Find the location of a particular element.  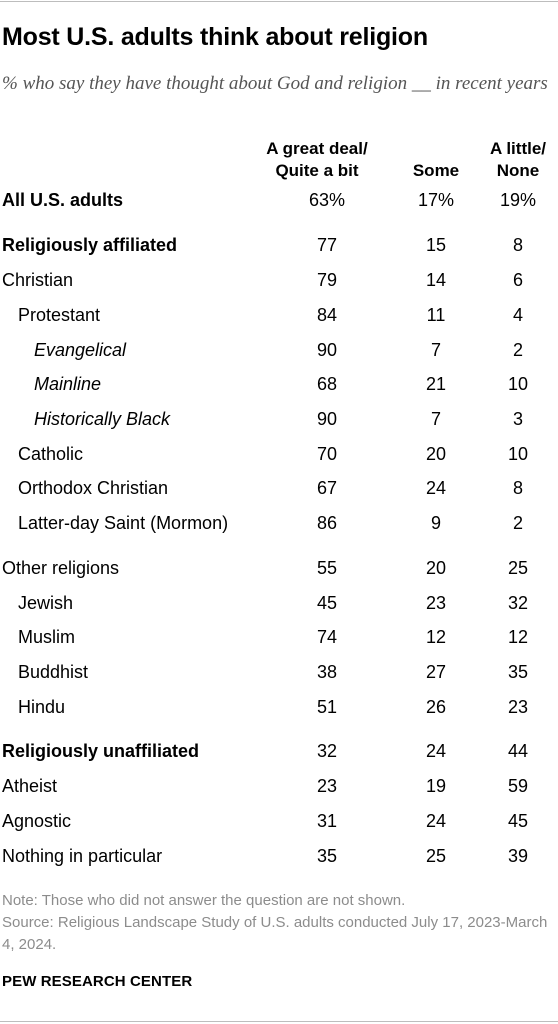

value-cell: 31 is located at coordinates (327, 821).